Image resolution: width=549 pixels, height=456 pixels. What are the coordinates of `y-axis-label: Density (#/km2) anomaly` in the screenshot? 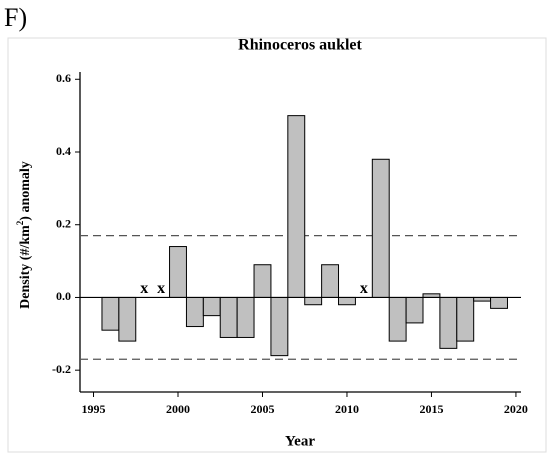 It's located at (24, 235).